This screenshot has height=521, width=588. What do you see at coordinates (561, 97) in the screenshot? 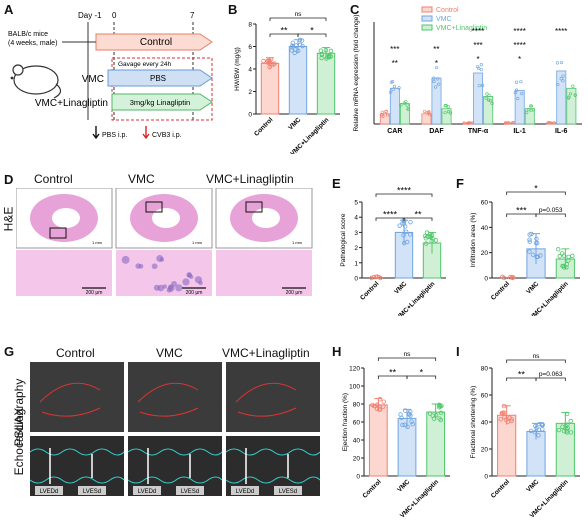
I see `bar` at bounding box center [561, 97].